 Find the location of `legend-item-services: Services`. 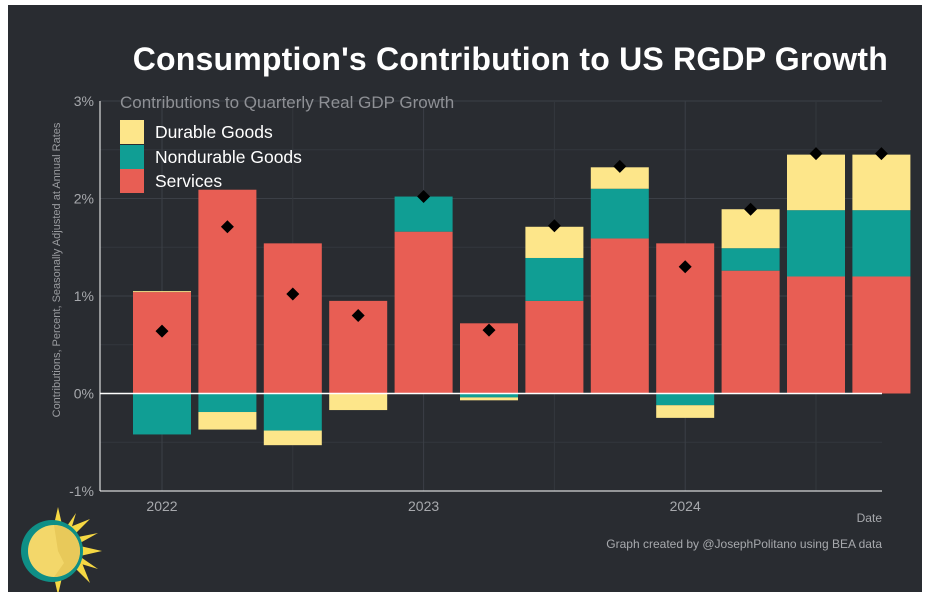

legend-item-services: Services is located at coordinates (171, 181).